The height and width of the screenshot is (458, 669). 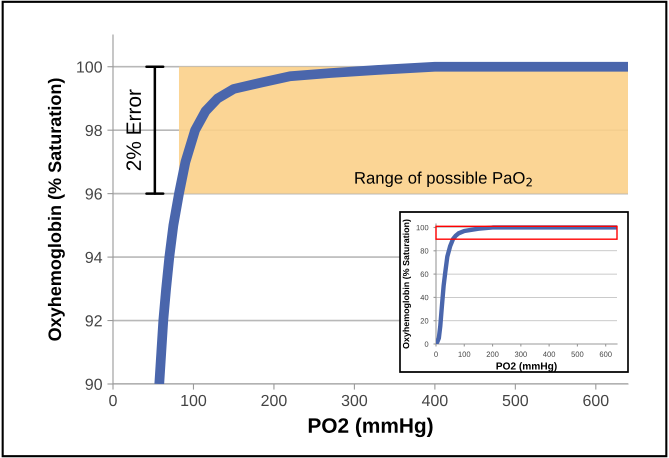 What do you see at coordinates (274, 400) in the screenshot?
I see `x-tick-label: 200` at bounding box center [274, 400].